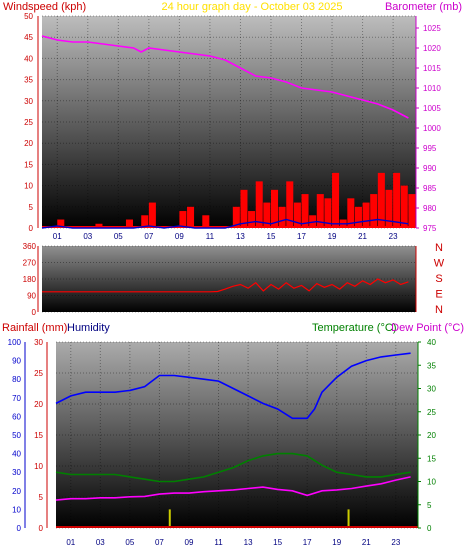  What do you see at coordinates (38, 373) in the screenshot?
I see `rainfall-tick-label: 25` at bounding box center [38, 373].